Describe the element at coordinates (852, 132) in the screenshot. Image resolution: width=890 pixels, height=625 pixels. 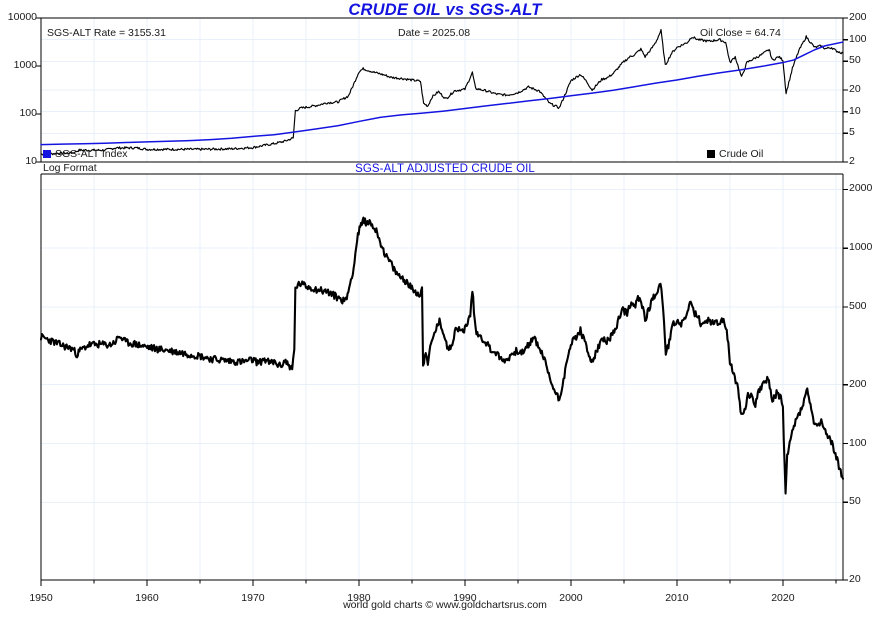
I see `axis-tick-label: 5` at that location.